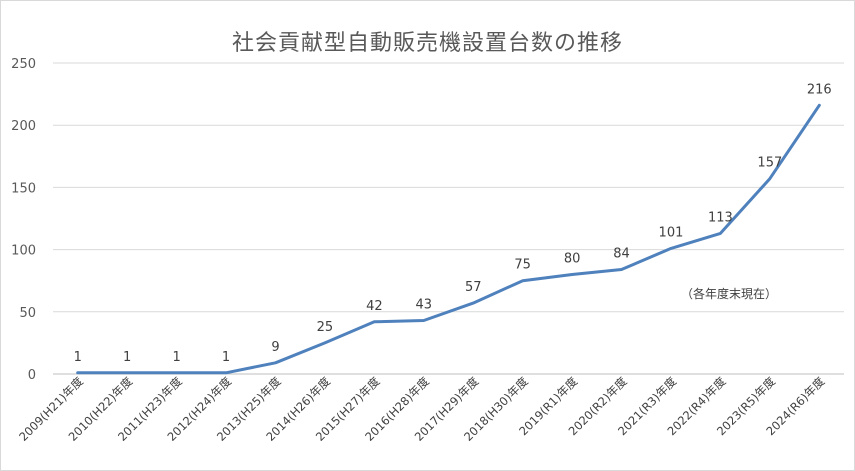 The height and width of the screenshot is (471, 855). I want to click on y-tick-label: 0, so click(32, 375).